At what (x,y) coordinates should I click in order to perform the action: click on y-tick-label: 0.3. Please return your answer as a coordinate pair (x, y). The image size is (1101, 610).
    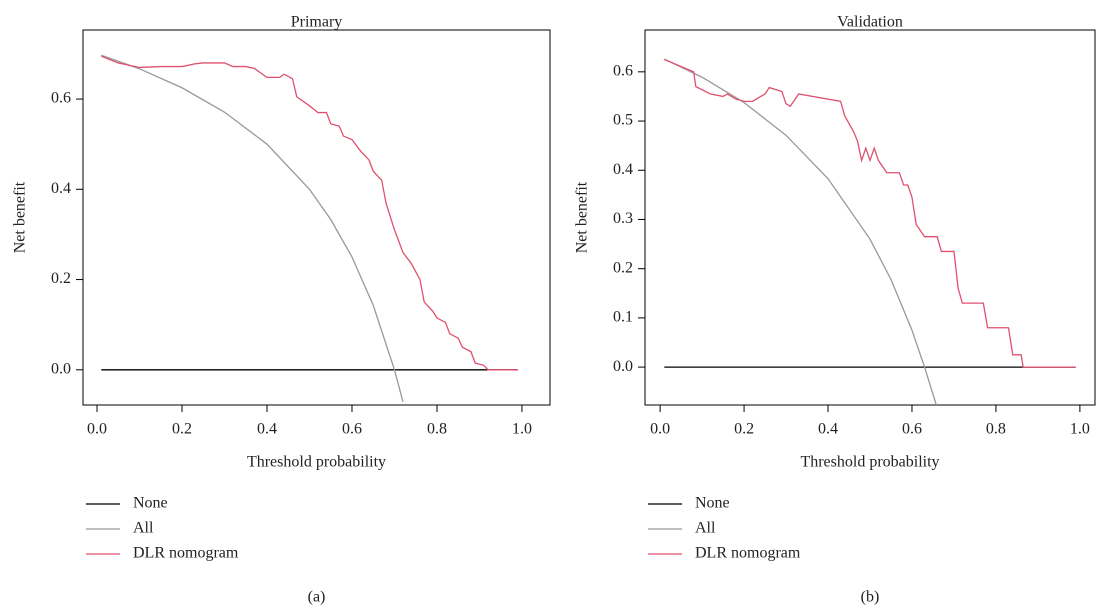
    Looking at the image, I should click on (623, 218).